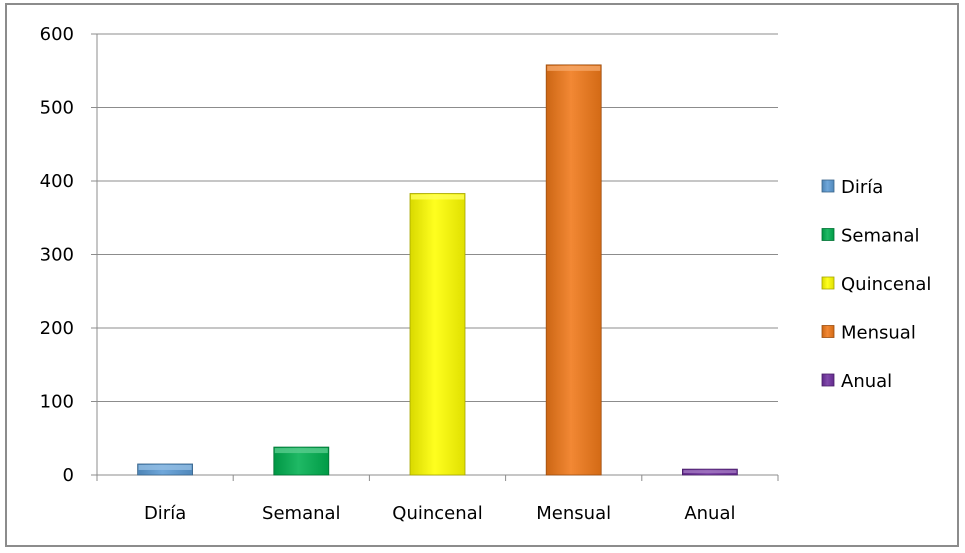 The width and height of the screenshot is (965, 553). I want to click on y-tick-label: 500, so click(57, 108).